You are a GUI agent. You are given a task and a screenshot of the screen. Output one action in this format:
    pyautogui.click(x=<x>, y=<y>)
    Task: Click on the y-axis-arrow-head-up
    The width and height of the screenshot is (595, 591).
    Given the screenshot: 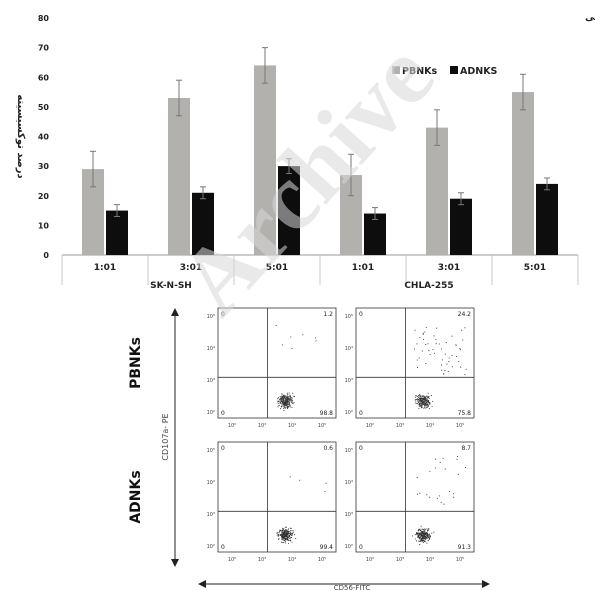 What is the action you would take?
    pyautogui.click(x=175, y=312)
    